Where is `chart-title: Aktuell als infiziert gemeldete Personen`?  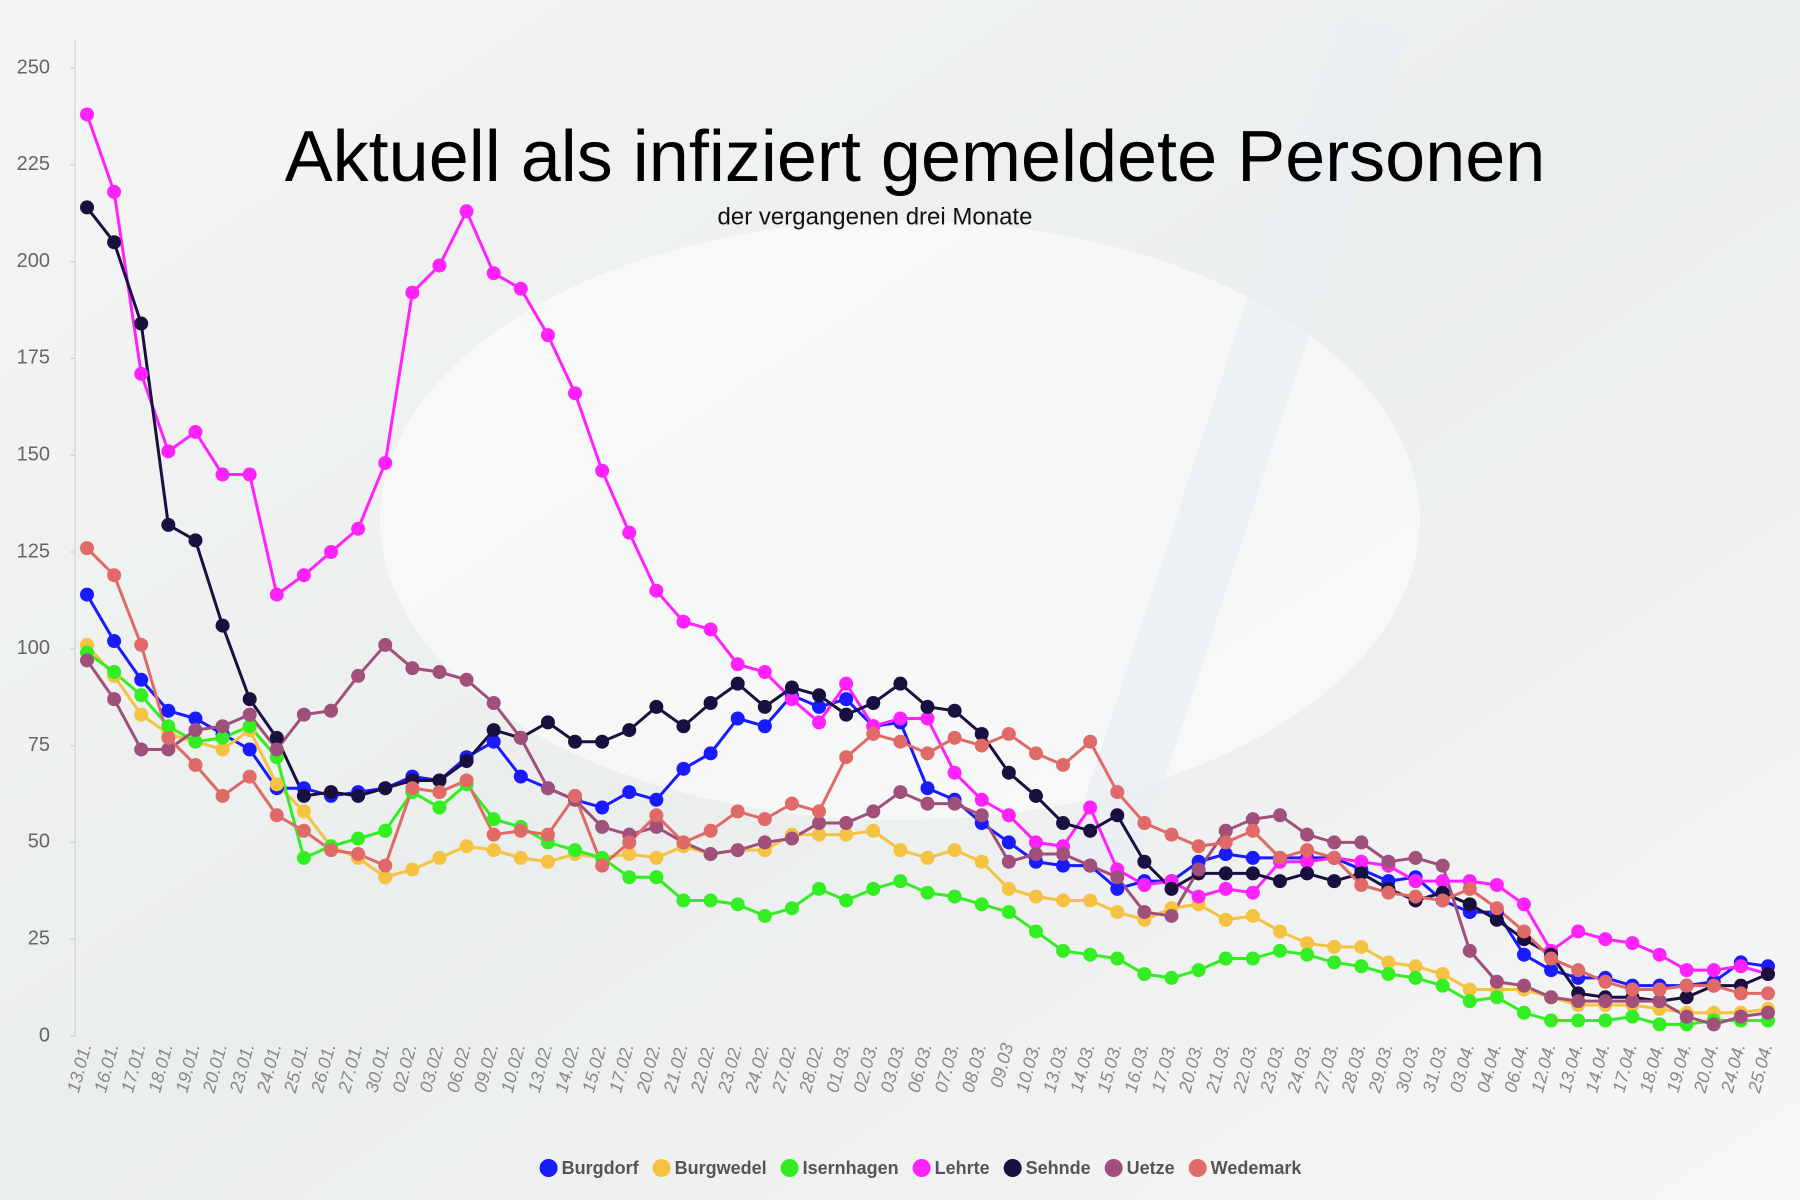
chart-title: Aktuell als infiziert gemeldete Personen is located at coordinates (915, 157).